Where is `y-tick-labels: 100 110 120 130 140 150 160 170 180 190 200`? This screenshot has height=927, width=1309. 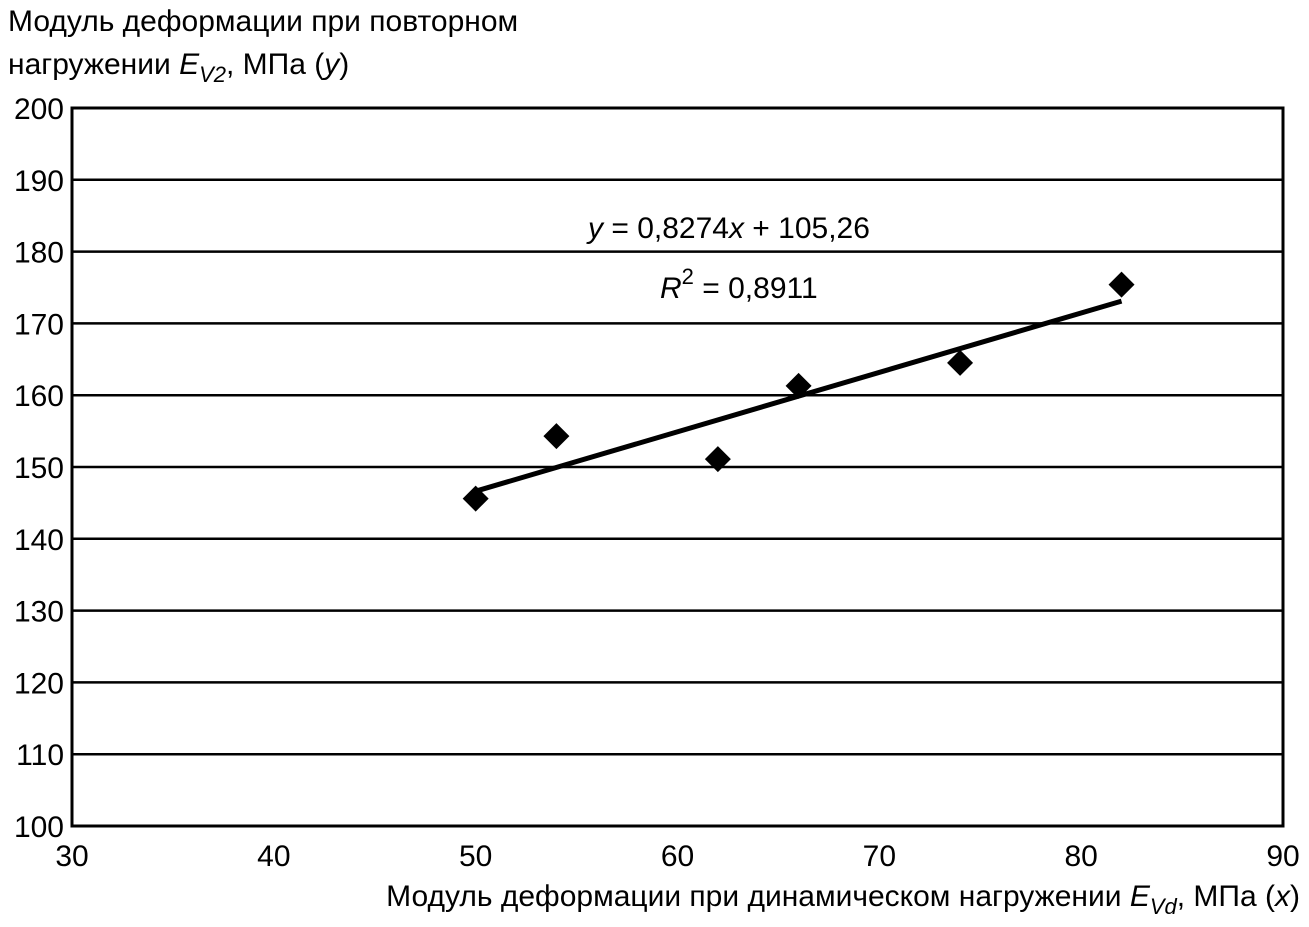
y-tick-labels: 100 110 120 130 140 150 160 170 180 190 200 is located at coordinates (39, 468).